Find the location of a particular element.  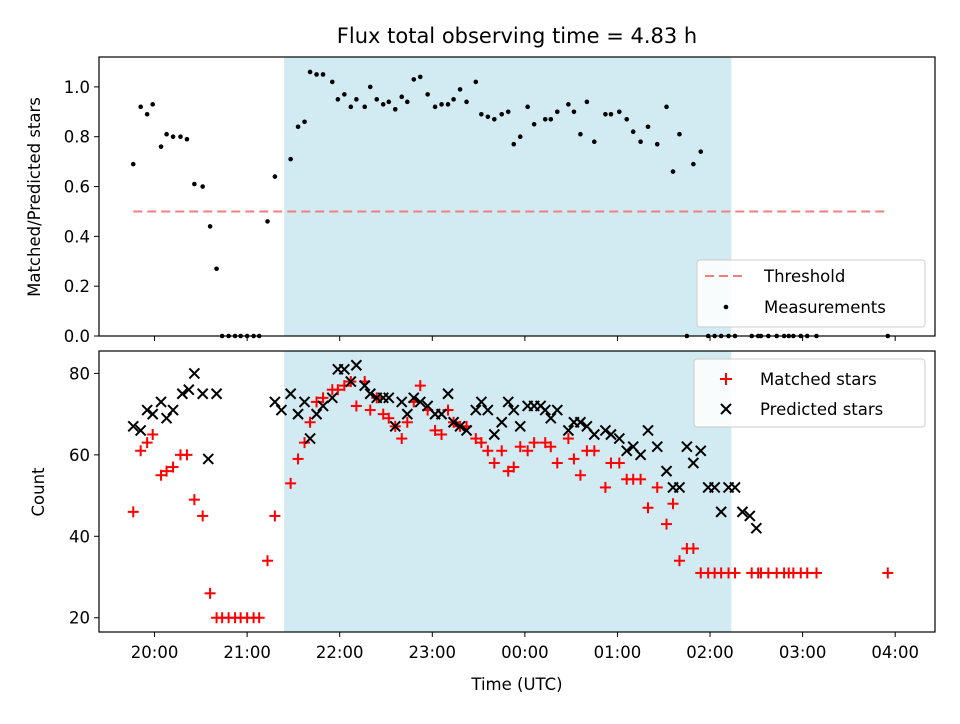

ratio-y-tick-label: 0.0 is located at coordinates (77, 336).